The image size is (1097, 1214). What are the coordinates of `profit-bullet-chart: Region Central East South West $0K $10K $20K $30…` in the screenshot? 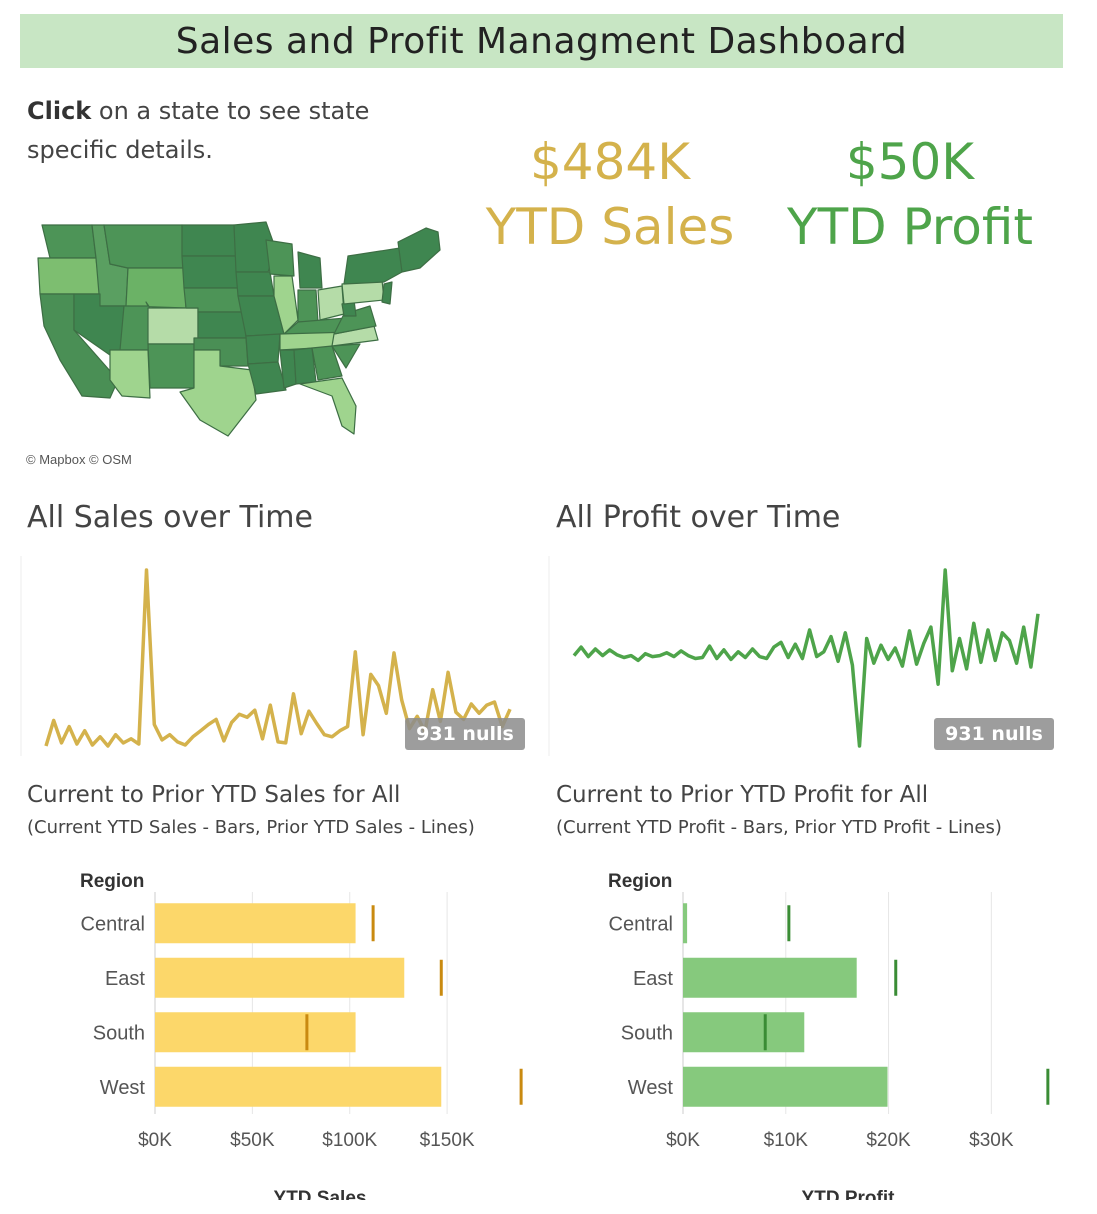 It's located at (808, 1030).